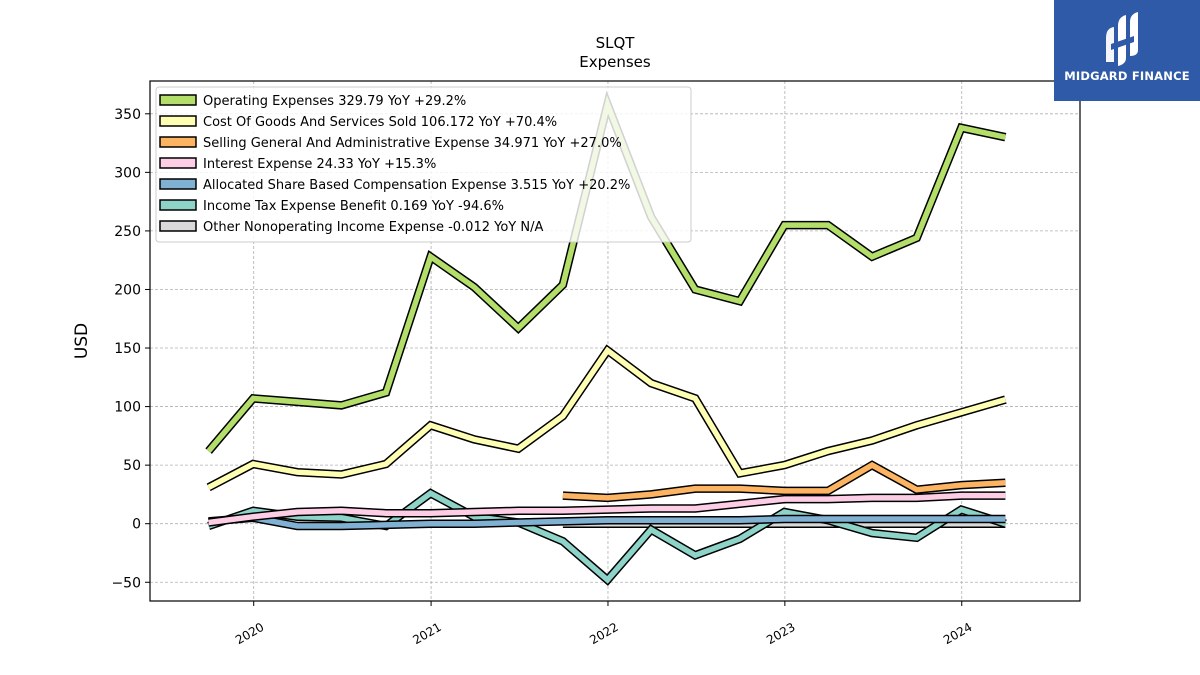  What do you see at coordinates (780, 633) in the screenshot?
I see `x-tick-label: 2023` at bounding box center [780, 633].